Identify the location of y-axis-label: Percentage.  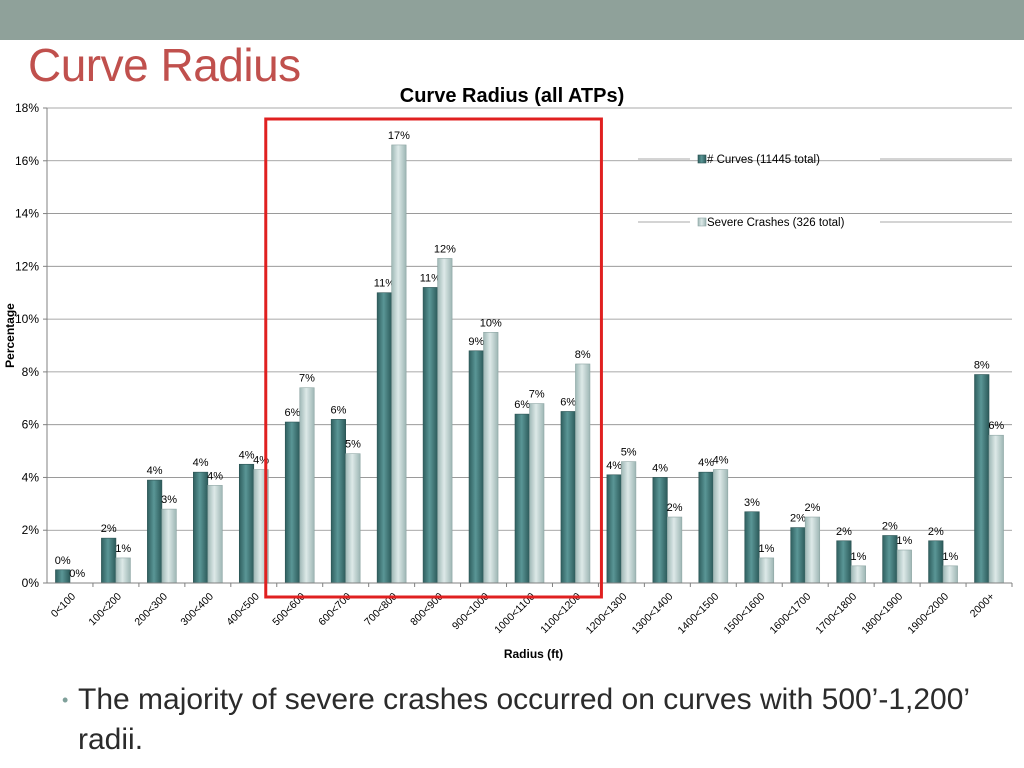
(10, 335).